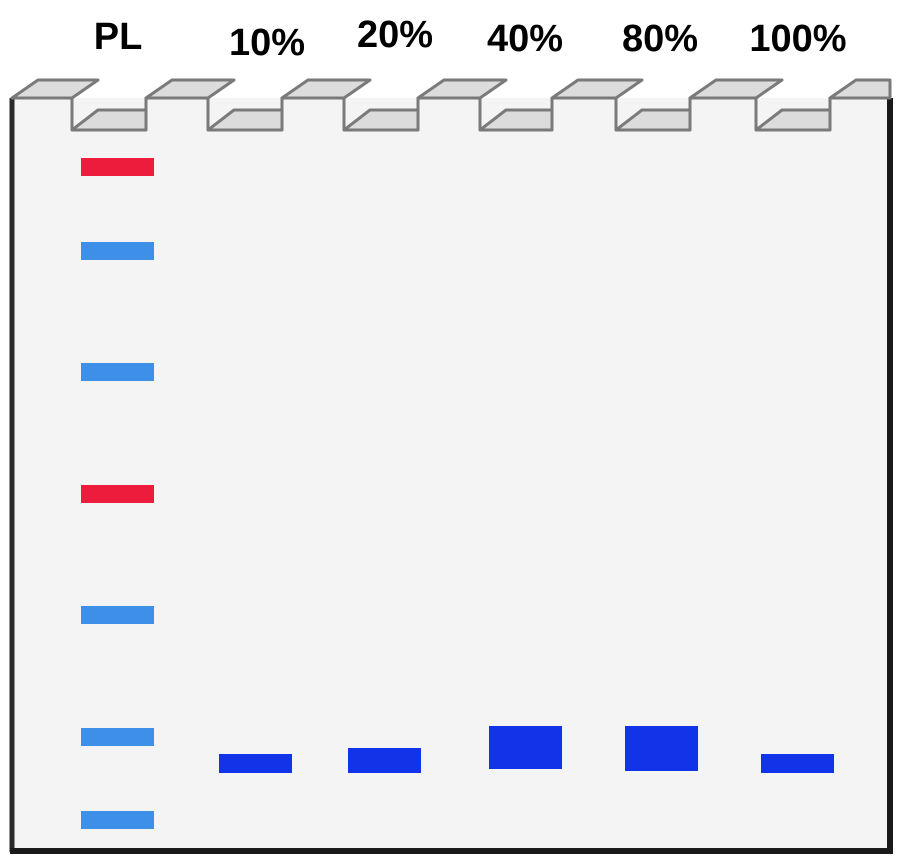  What do you see at coordinates (798, 39) in the screenshot?
I see `lane-label-100: 100%` at bounding box center [798, 39].